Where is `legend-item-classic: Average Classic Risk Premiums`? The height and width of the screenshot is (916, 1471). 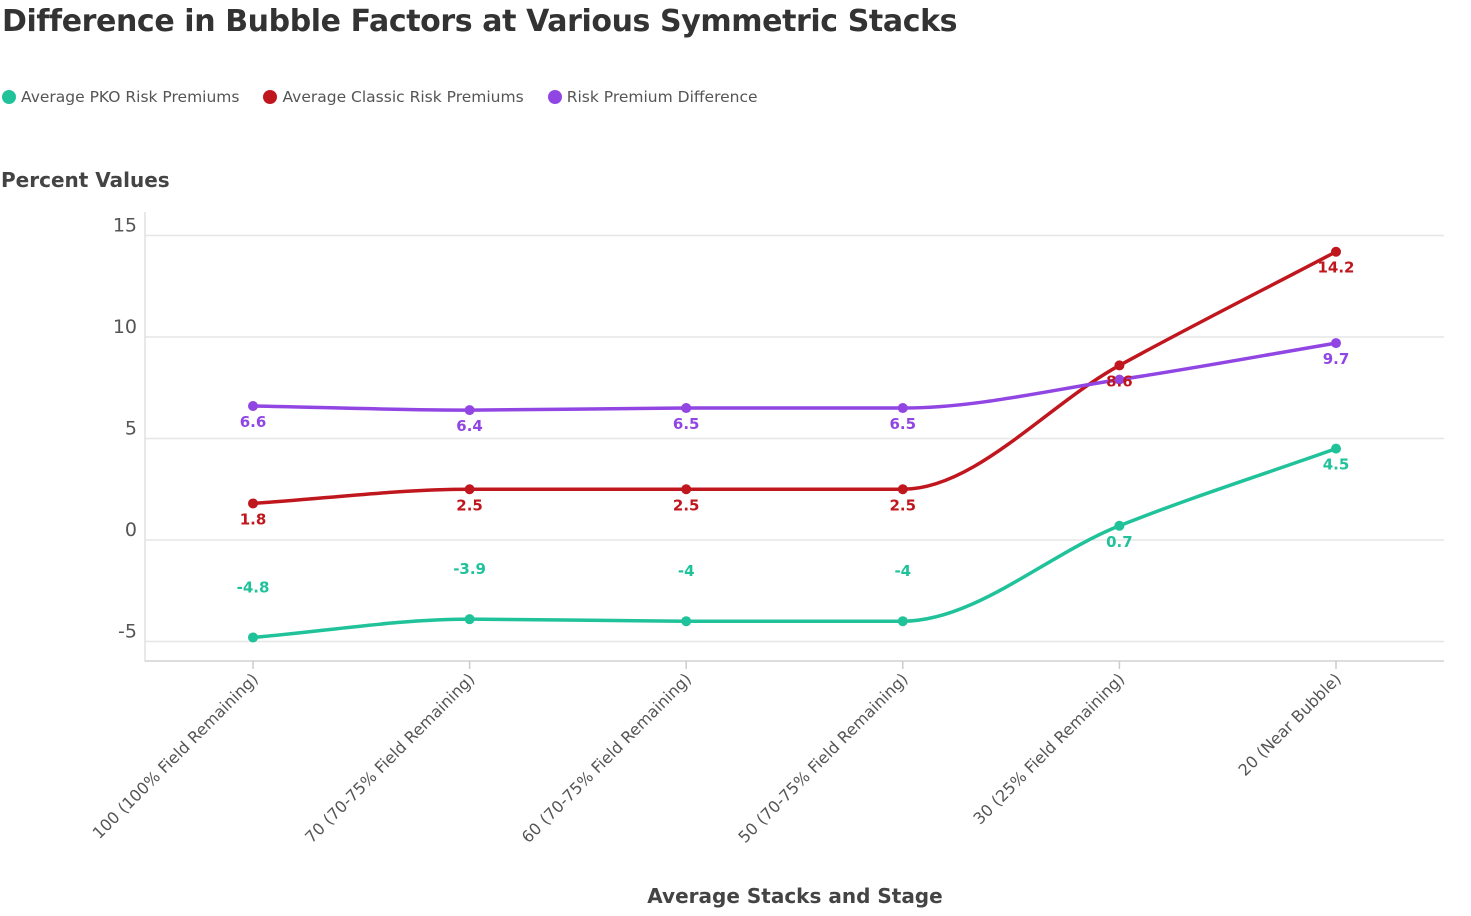
legend-item-classic: Average Classic Risk Premiums is located at coordinates (393, 97).